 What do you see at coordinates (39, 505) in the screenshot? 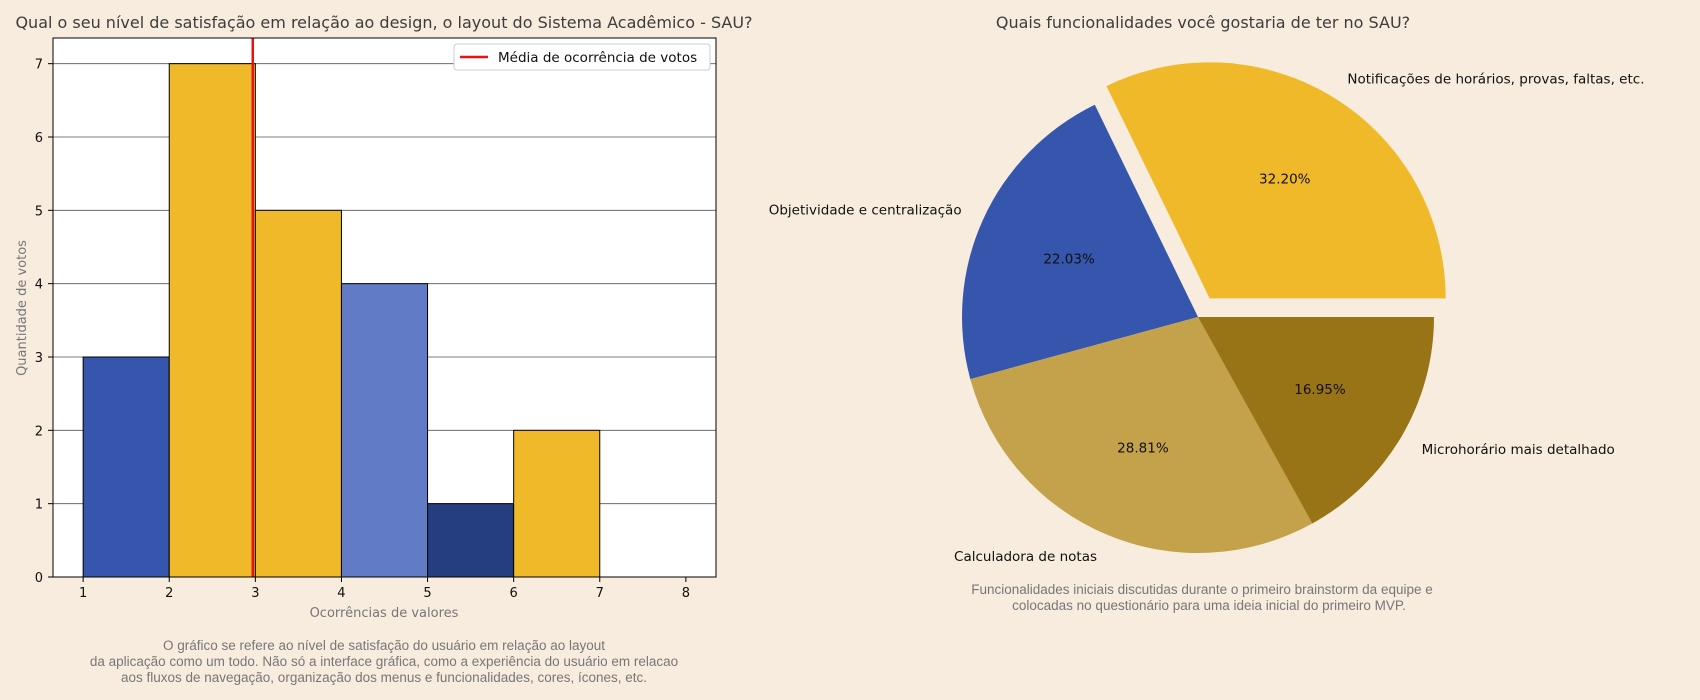
I see `y-tick-label: 1` at bounding box center [39, 505].